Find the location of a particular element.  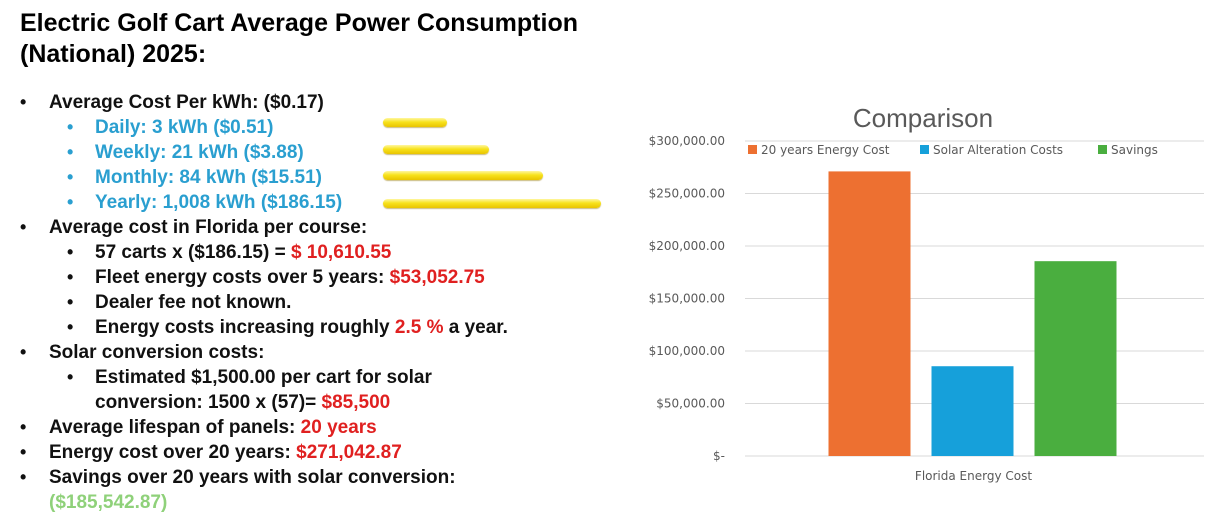

bar-20-years-energy-cost is located at coordinates (869, 314).